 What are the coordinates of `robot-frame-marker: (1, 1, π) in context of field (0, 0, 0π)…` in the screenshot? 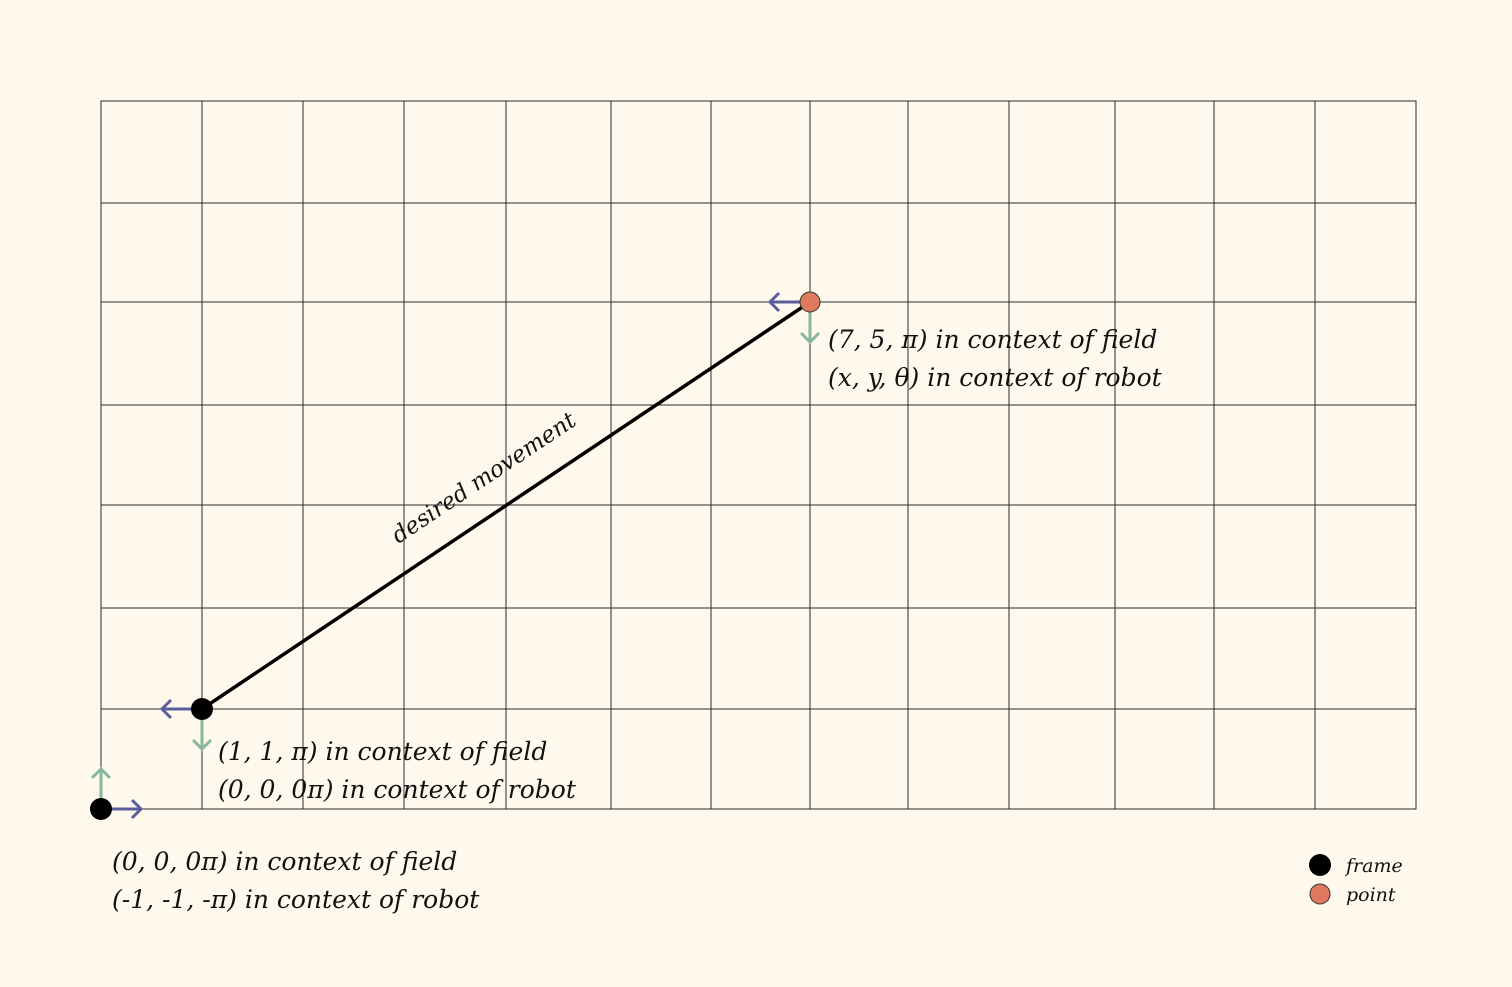 It's located at (368, 751).